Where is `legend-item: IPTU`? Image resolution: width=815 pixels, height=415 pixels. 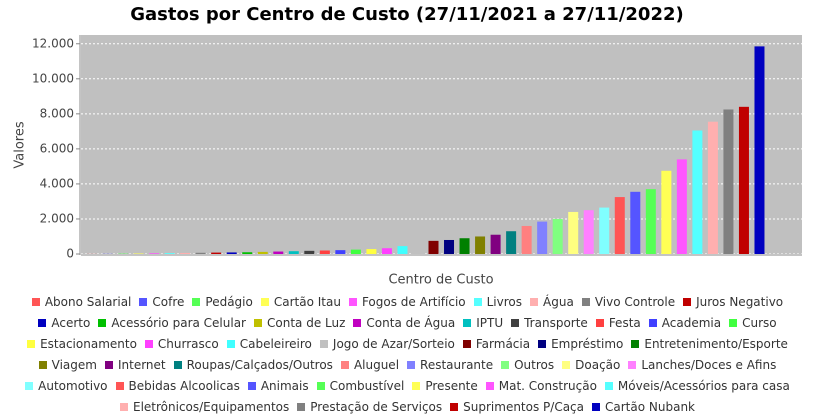
legend-item: IPTU is located at coordinates (483, 323).